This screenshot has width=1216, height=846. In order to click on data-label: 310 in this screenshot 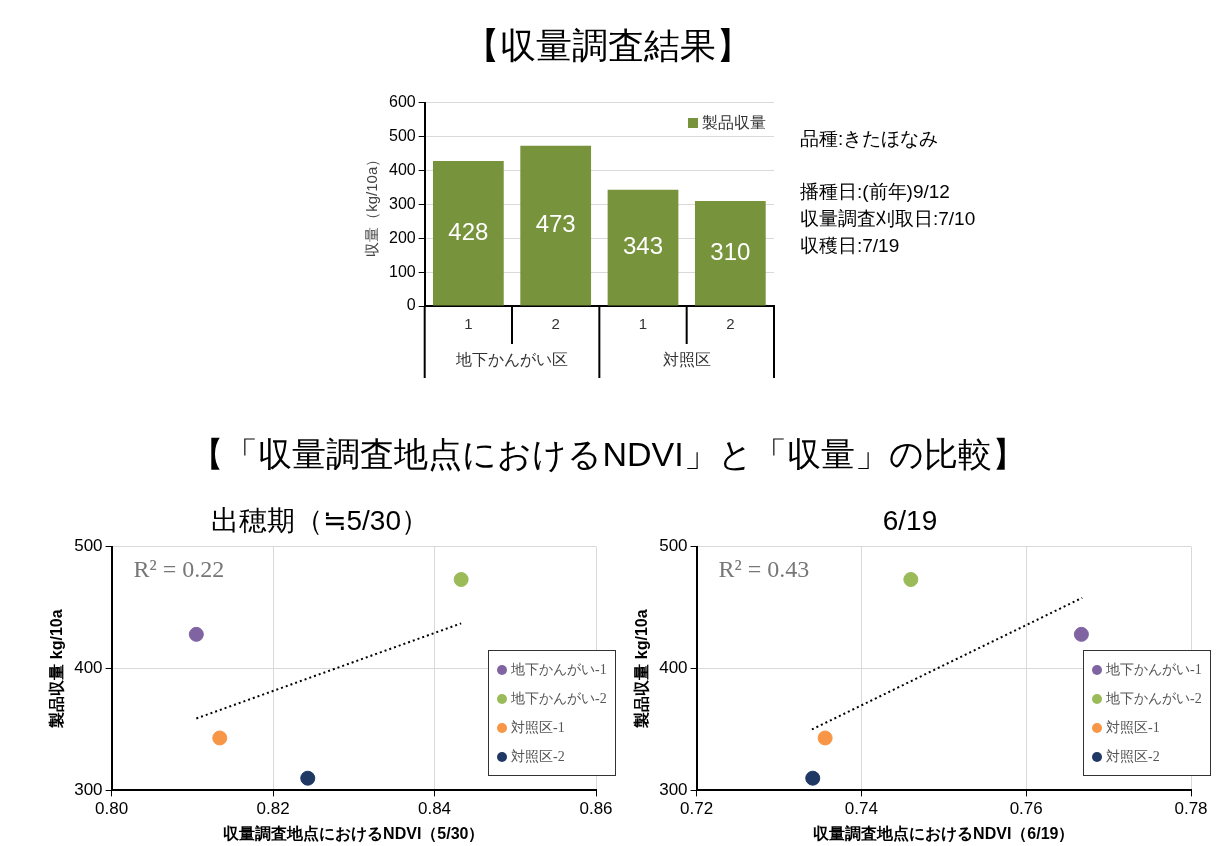, I will do `click(730, 251)`.